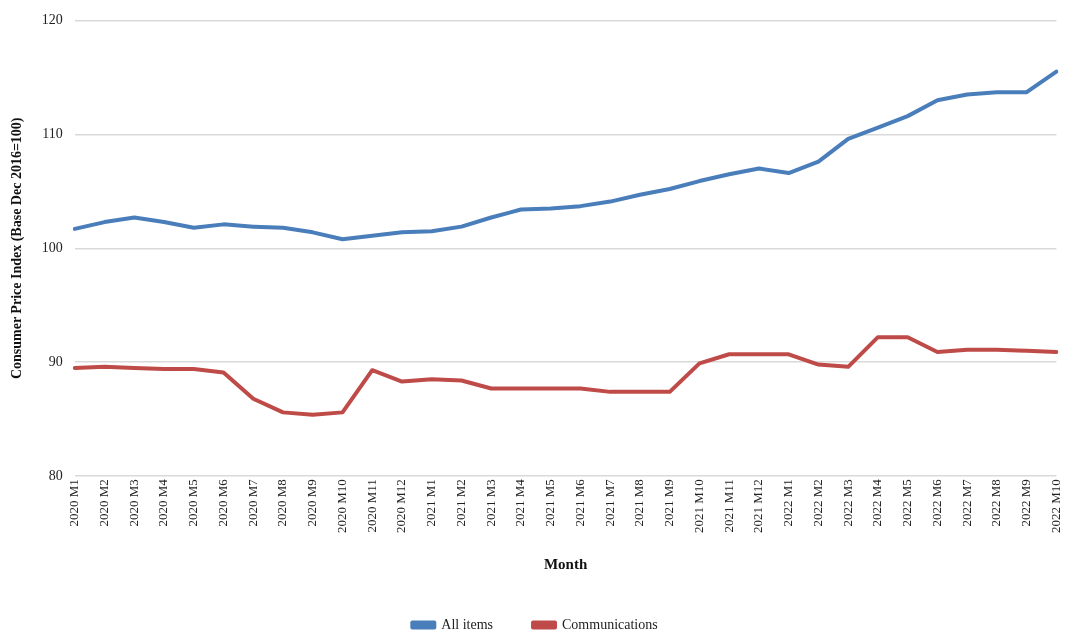 The width and height of the screenshot is (1075, 644). I want to click on x-tick-label: 2020 M7, so click(252, 502).